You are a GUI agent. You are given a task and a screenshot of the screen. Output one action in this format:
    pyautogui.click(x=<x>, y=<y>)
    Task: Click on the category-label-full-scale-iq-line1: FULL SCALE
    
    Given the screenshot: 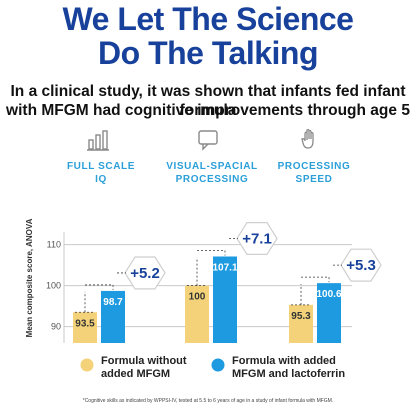 What is the action you would take?
    pyautogui.click(x=101, y=166)
    